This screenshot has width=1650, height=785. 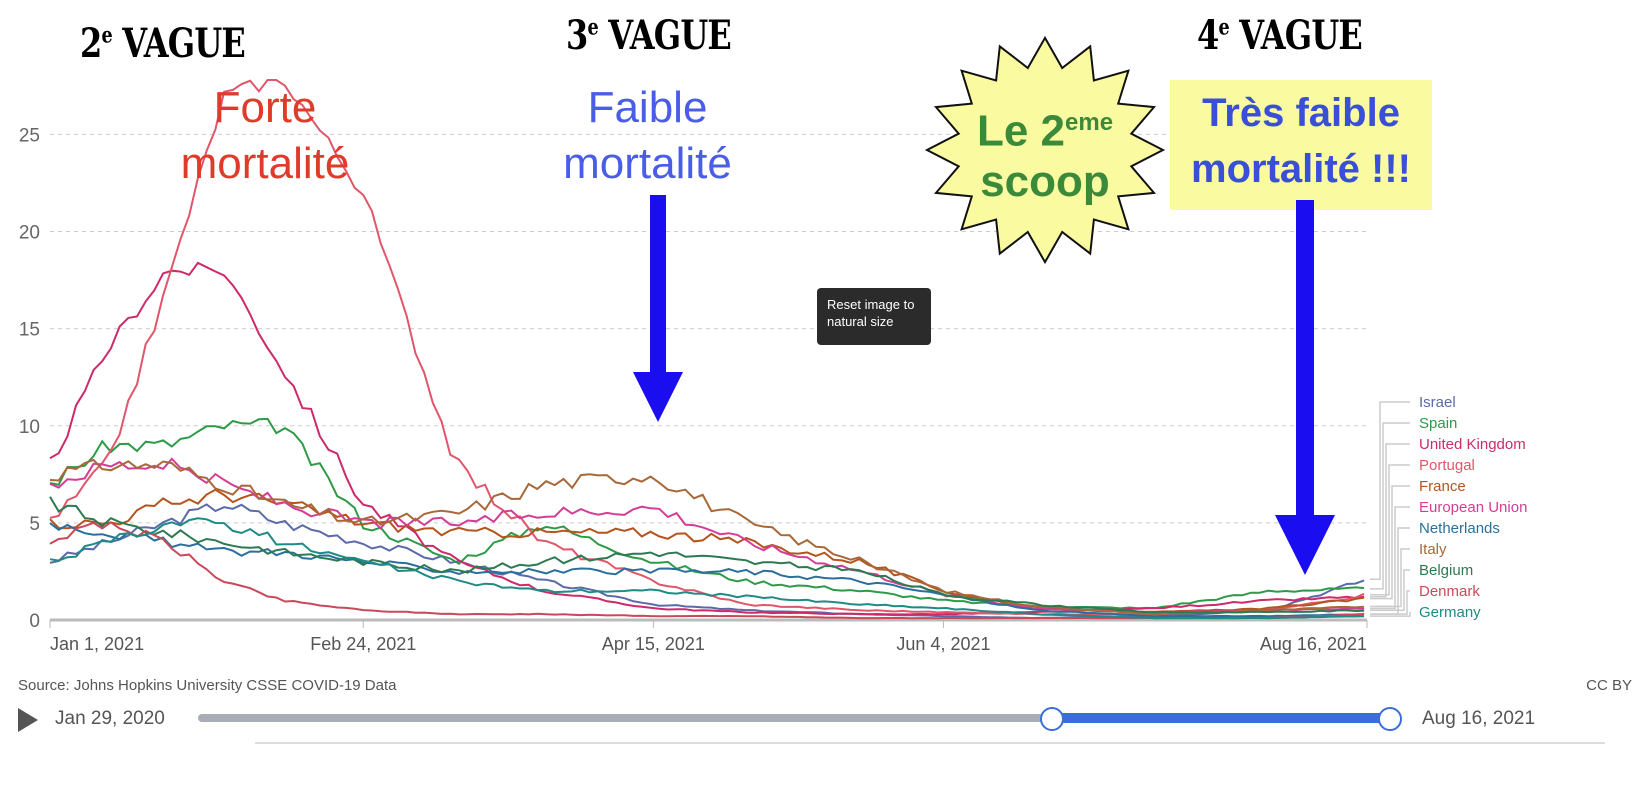 What do you see at coordinates (1446, 570) in the screenshot?
I see `legend-label: Belgium` at bounding box center [1446, 570].